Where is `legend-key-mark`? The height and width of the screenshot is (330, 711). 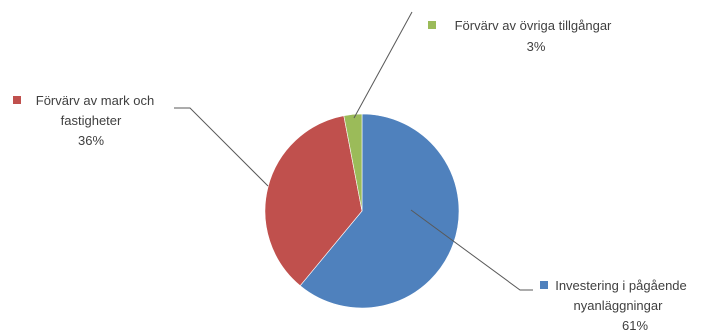
legend-key-mark is located at coordinates (17, 100).